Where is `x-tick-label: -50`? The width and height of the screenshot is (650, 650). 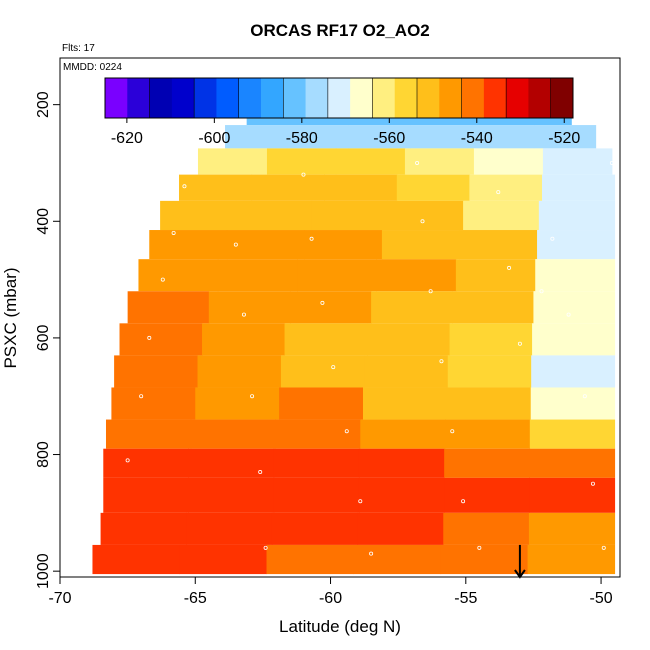
x-tick-label: -50 is located at coordinates (601, 598).